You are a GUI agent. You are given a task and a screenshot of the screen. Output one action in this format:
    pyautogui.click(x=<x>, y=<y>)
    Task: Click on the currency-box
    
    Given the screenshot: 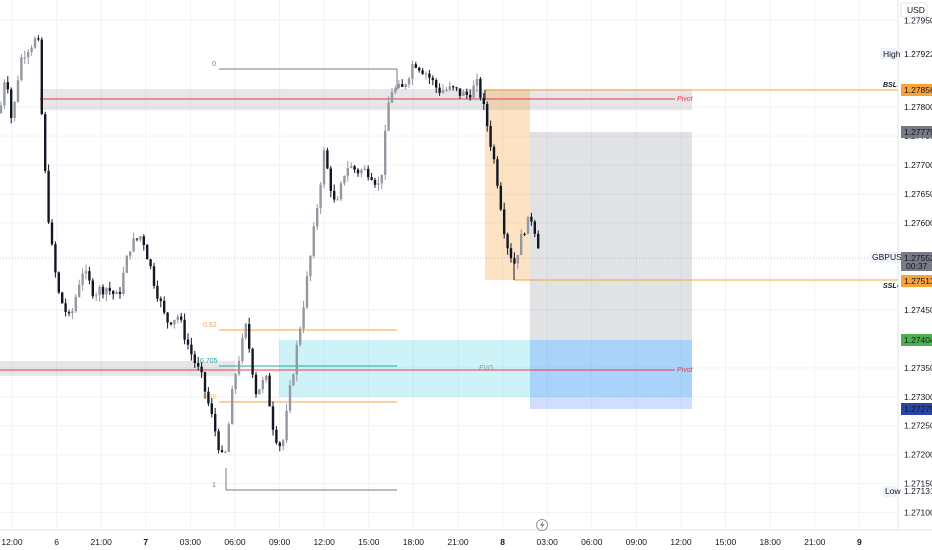 What is the action you would take?
    pyautogui.click(x=914, y=10)
    